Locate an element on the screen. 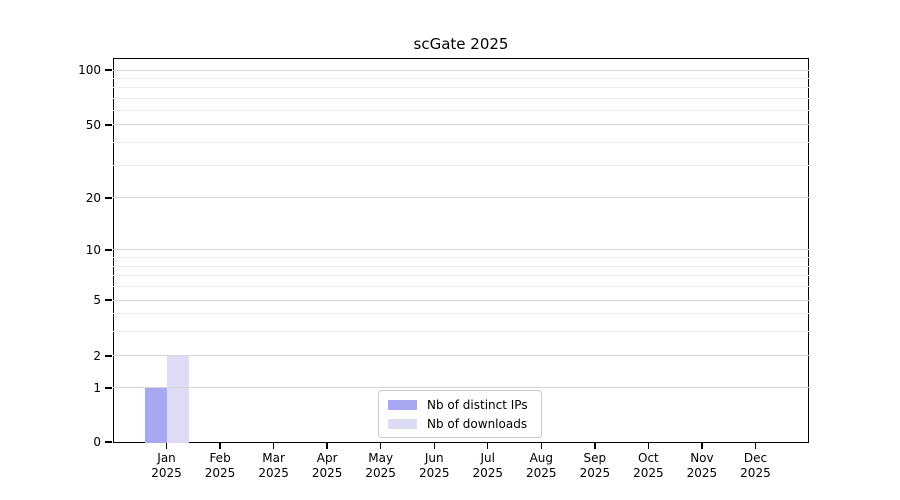  x-axis-tick-label: May 2025 is located at coordinates (381, 466).